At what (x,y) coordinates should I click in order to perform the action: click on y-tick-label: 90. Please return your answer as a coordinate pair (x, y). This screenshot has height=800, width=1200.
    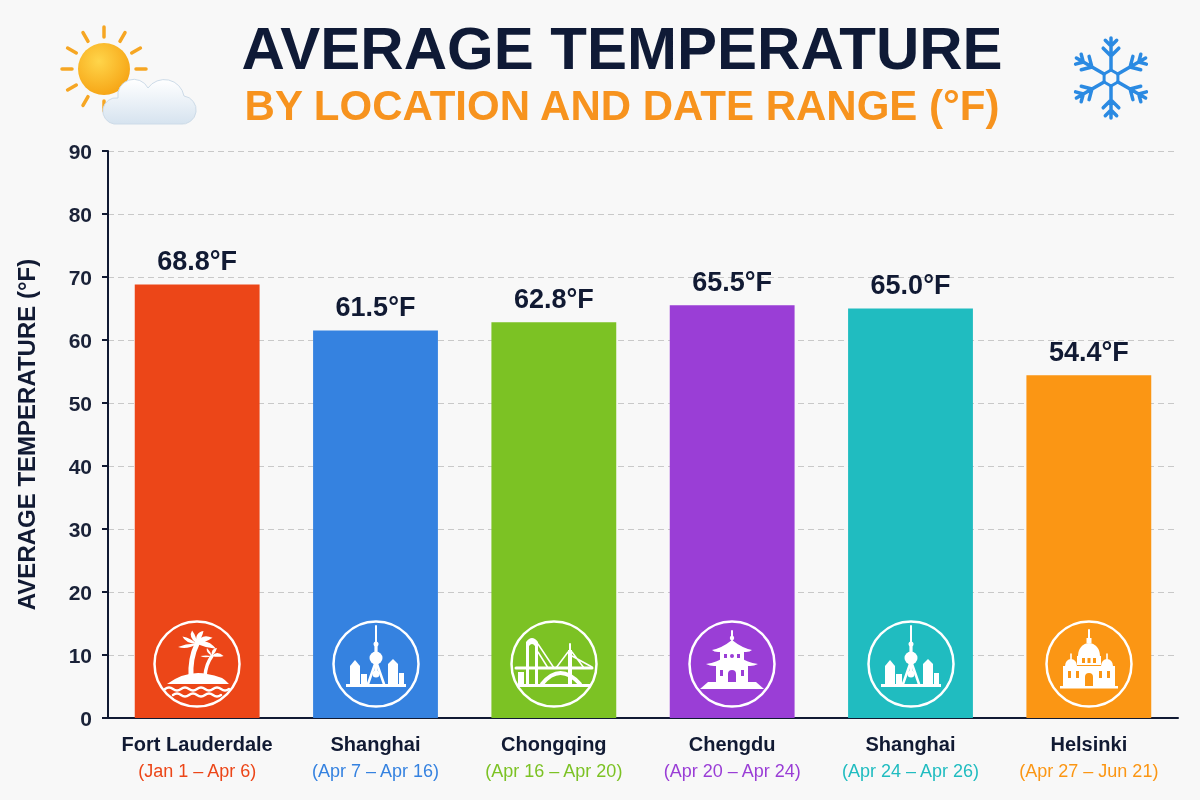
    Looking at the image, I should click on (80, 151).